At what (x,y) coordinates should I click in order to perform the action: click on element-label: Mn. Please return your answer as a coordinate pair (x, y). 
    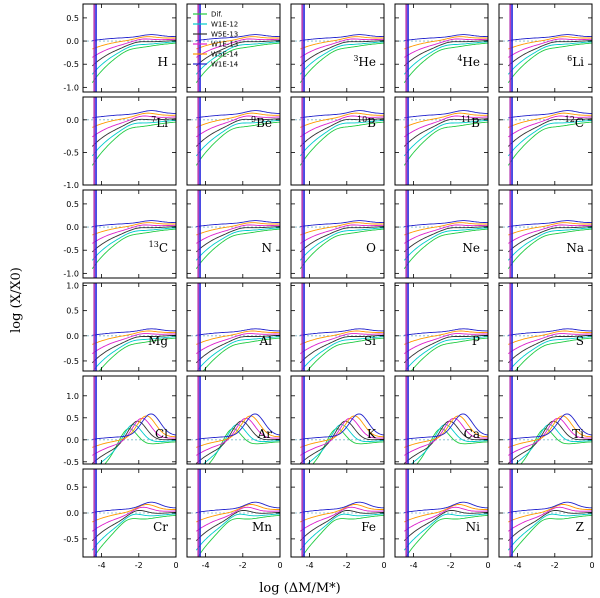
    Looking at the image, I should click on (262, 527).